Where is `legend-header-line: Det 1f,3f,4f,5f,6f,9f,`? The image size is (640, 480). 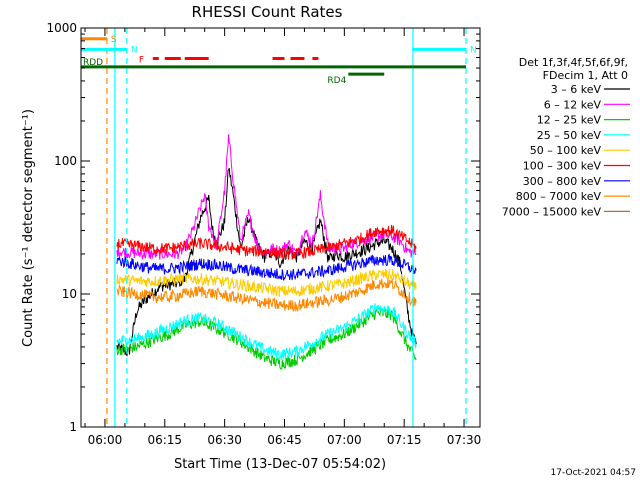 legend-header-line: Det 1f,3f,4f,5f,6f,9f, is located at coordinates (573, 62).